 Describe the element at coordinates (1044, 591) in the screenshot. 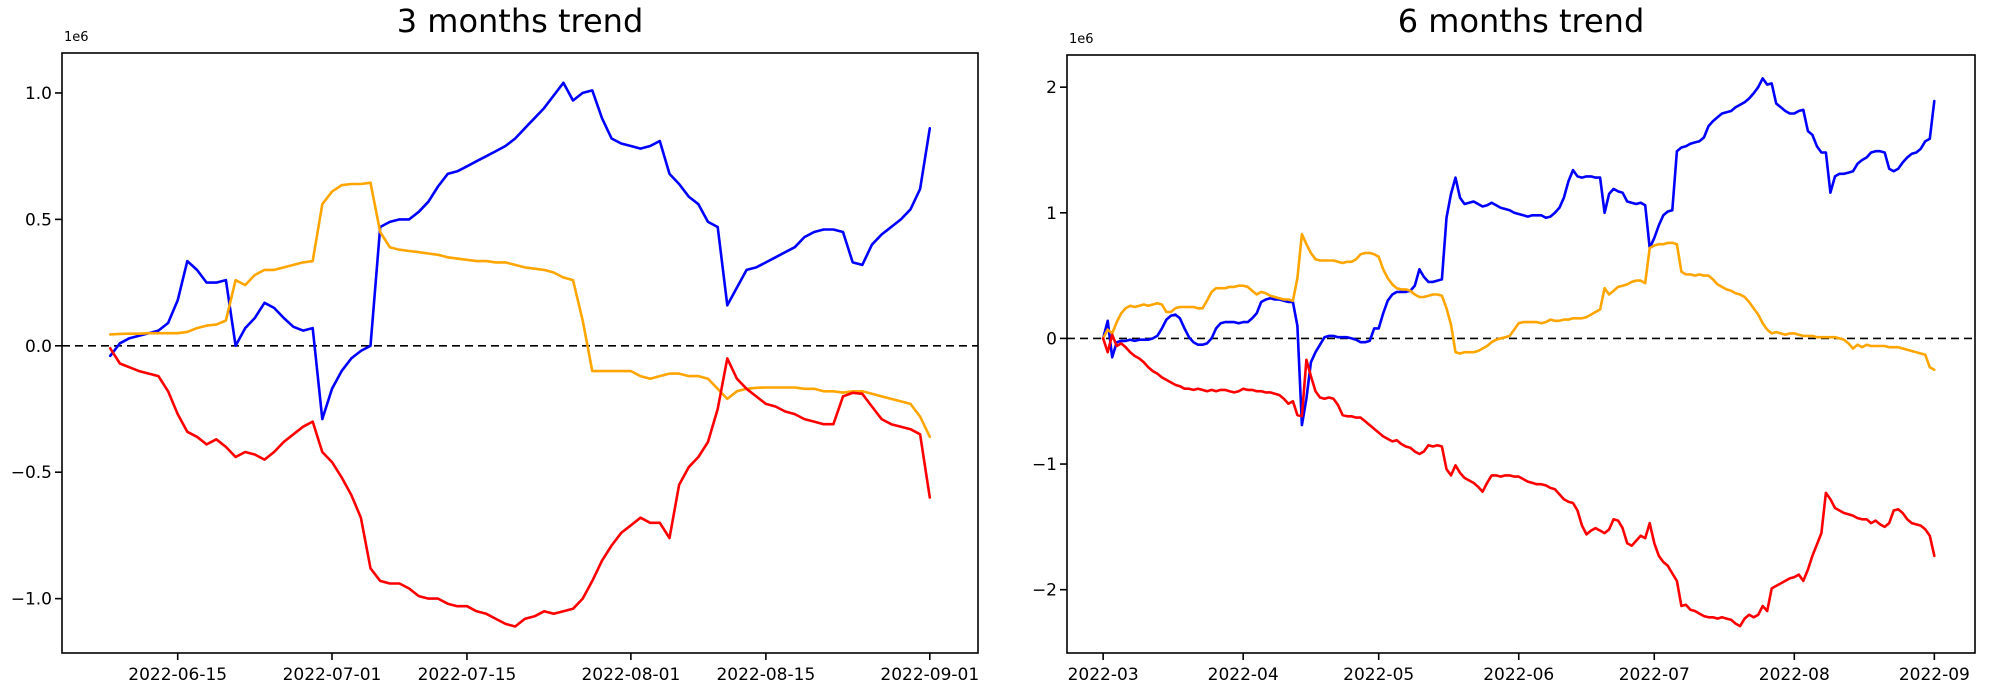

I see `y-tick-label: −2` at that location.